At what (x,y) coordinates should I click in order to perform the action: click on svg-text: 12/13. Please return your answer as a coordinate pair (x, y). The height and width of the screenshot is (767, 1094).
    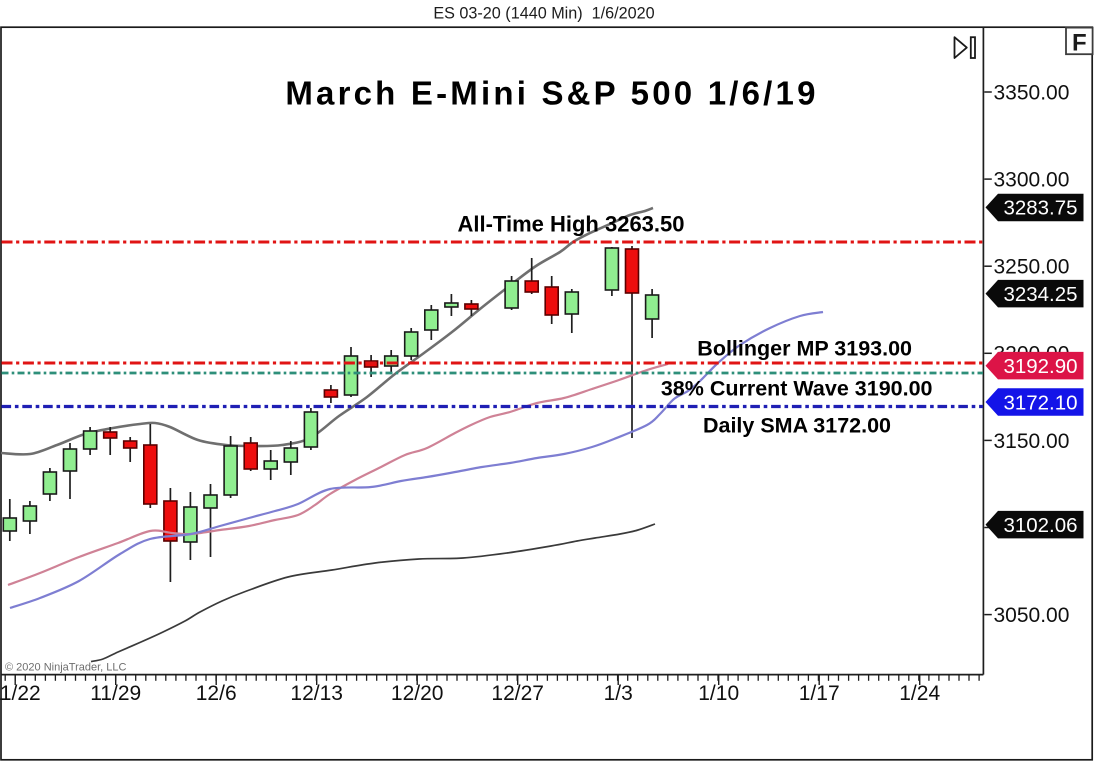
    Looking at the image, I should click on (316, 693).